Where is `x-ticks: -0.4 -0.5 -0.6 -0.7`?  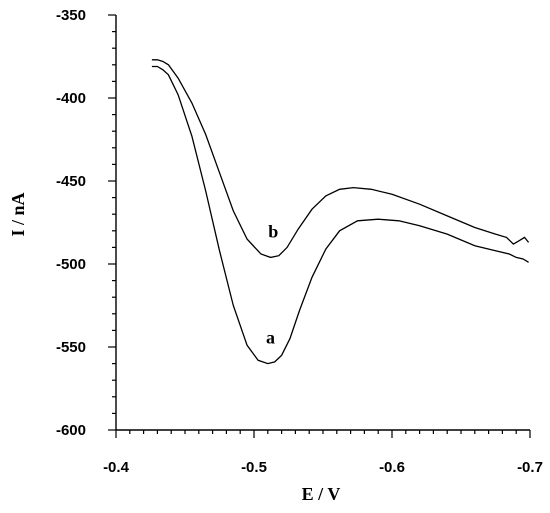 x-ticks: -0.4 -0.5 -0.6 -0.7 is located at coordinates (323, 453).